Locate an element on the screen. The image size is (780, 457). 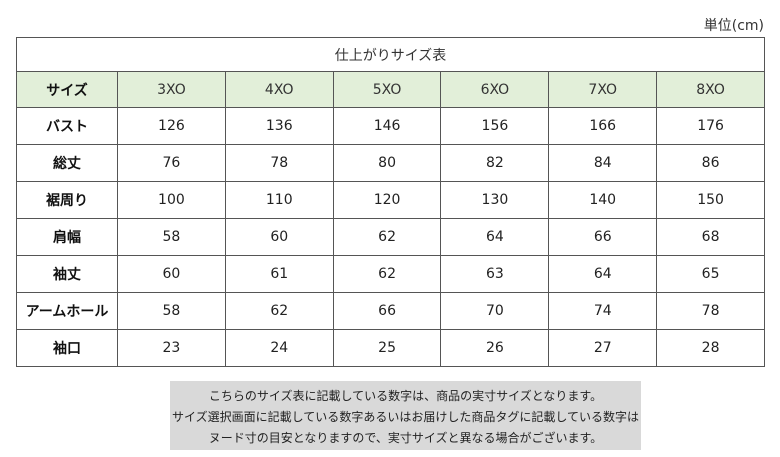
note-line: ヌード寸の目安となりますので、実寸サイズと異なる場合がございます。 is located at coordinates (405, 438).